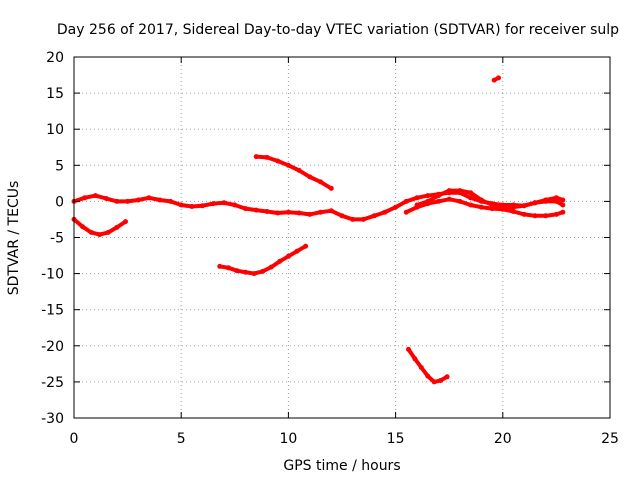 The width and height of the screenshot is (640, 480). I want to click on y-axis-label: SDTVAR / TECUs, so click(14, 238).